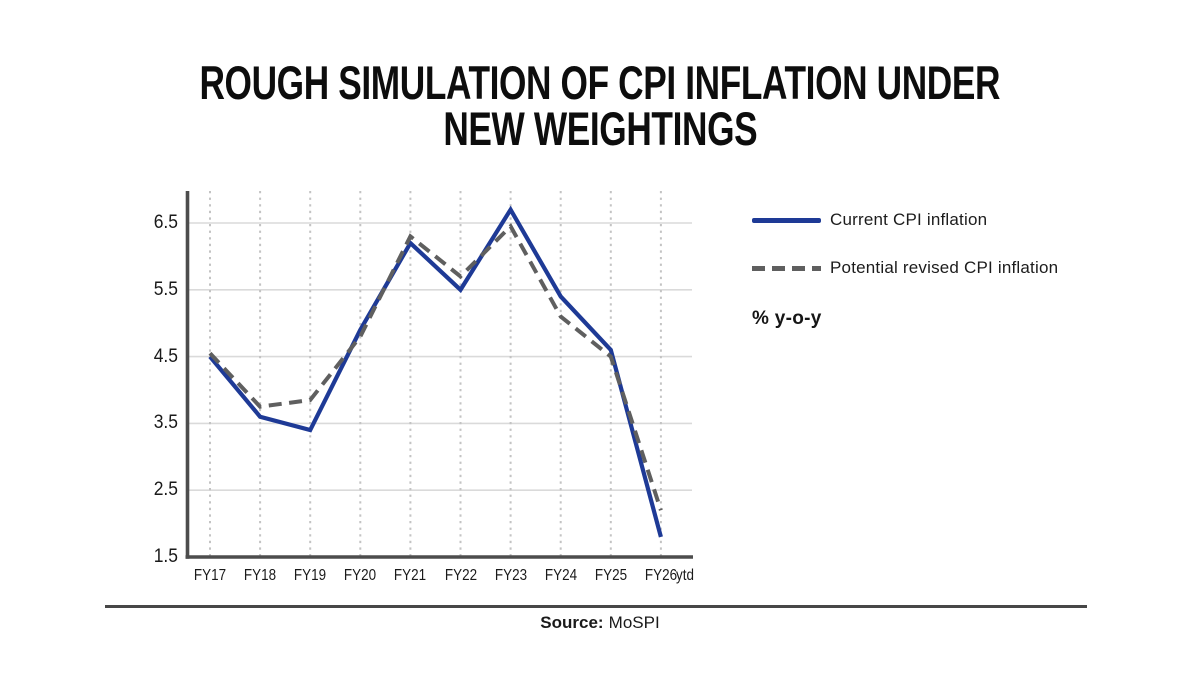 The width and height of the screenshot is (1200, 675). I want to click on x-axis-tick-label: FY21, so click(410, 575).